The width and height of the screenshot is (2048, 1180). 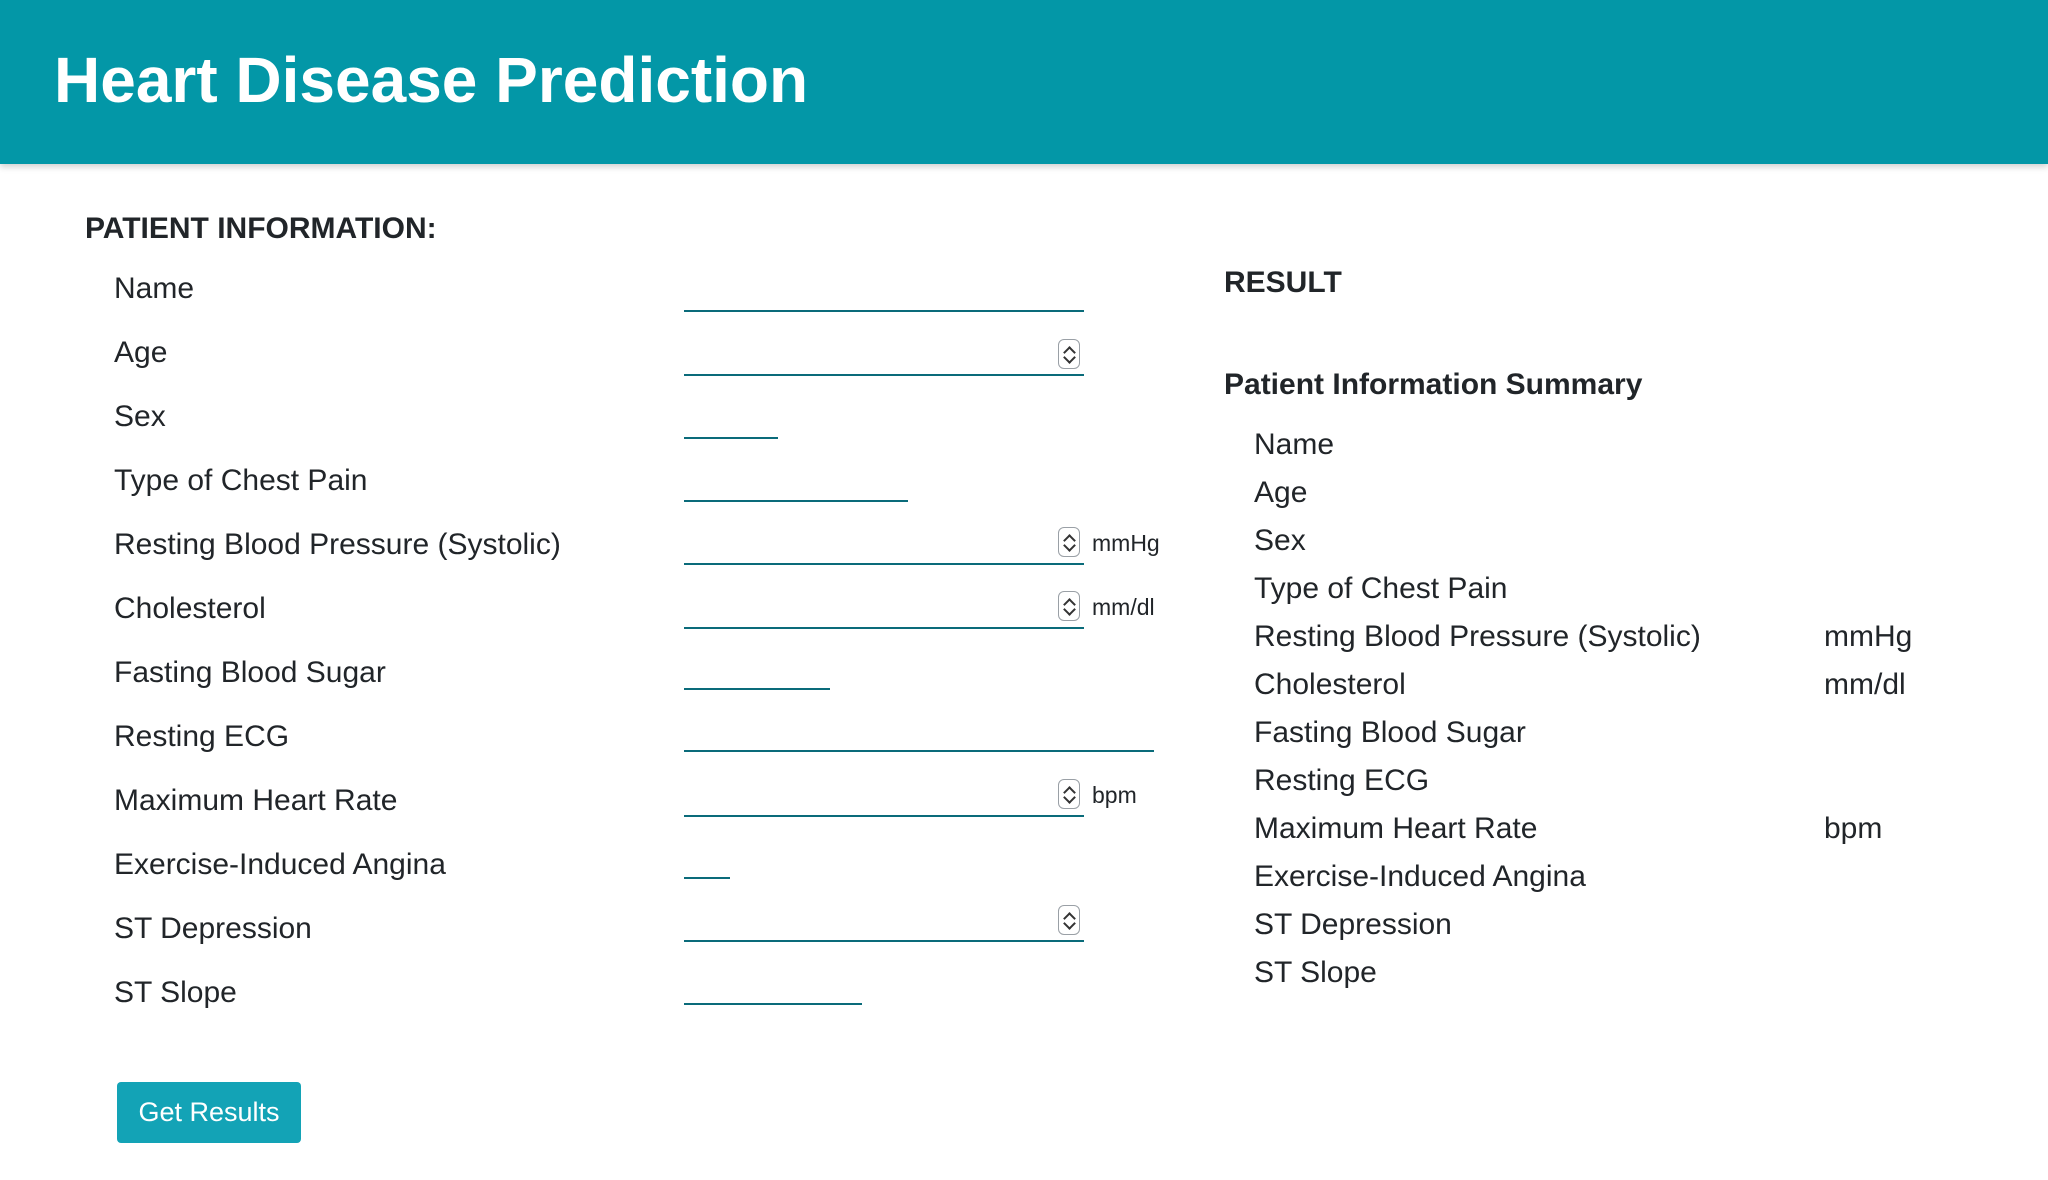 I want to click on result-heading: RESULT, so click(x=1283, y=282).